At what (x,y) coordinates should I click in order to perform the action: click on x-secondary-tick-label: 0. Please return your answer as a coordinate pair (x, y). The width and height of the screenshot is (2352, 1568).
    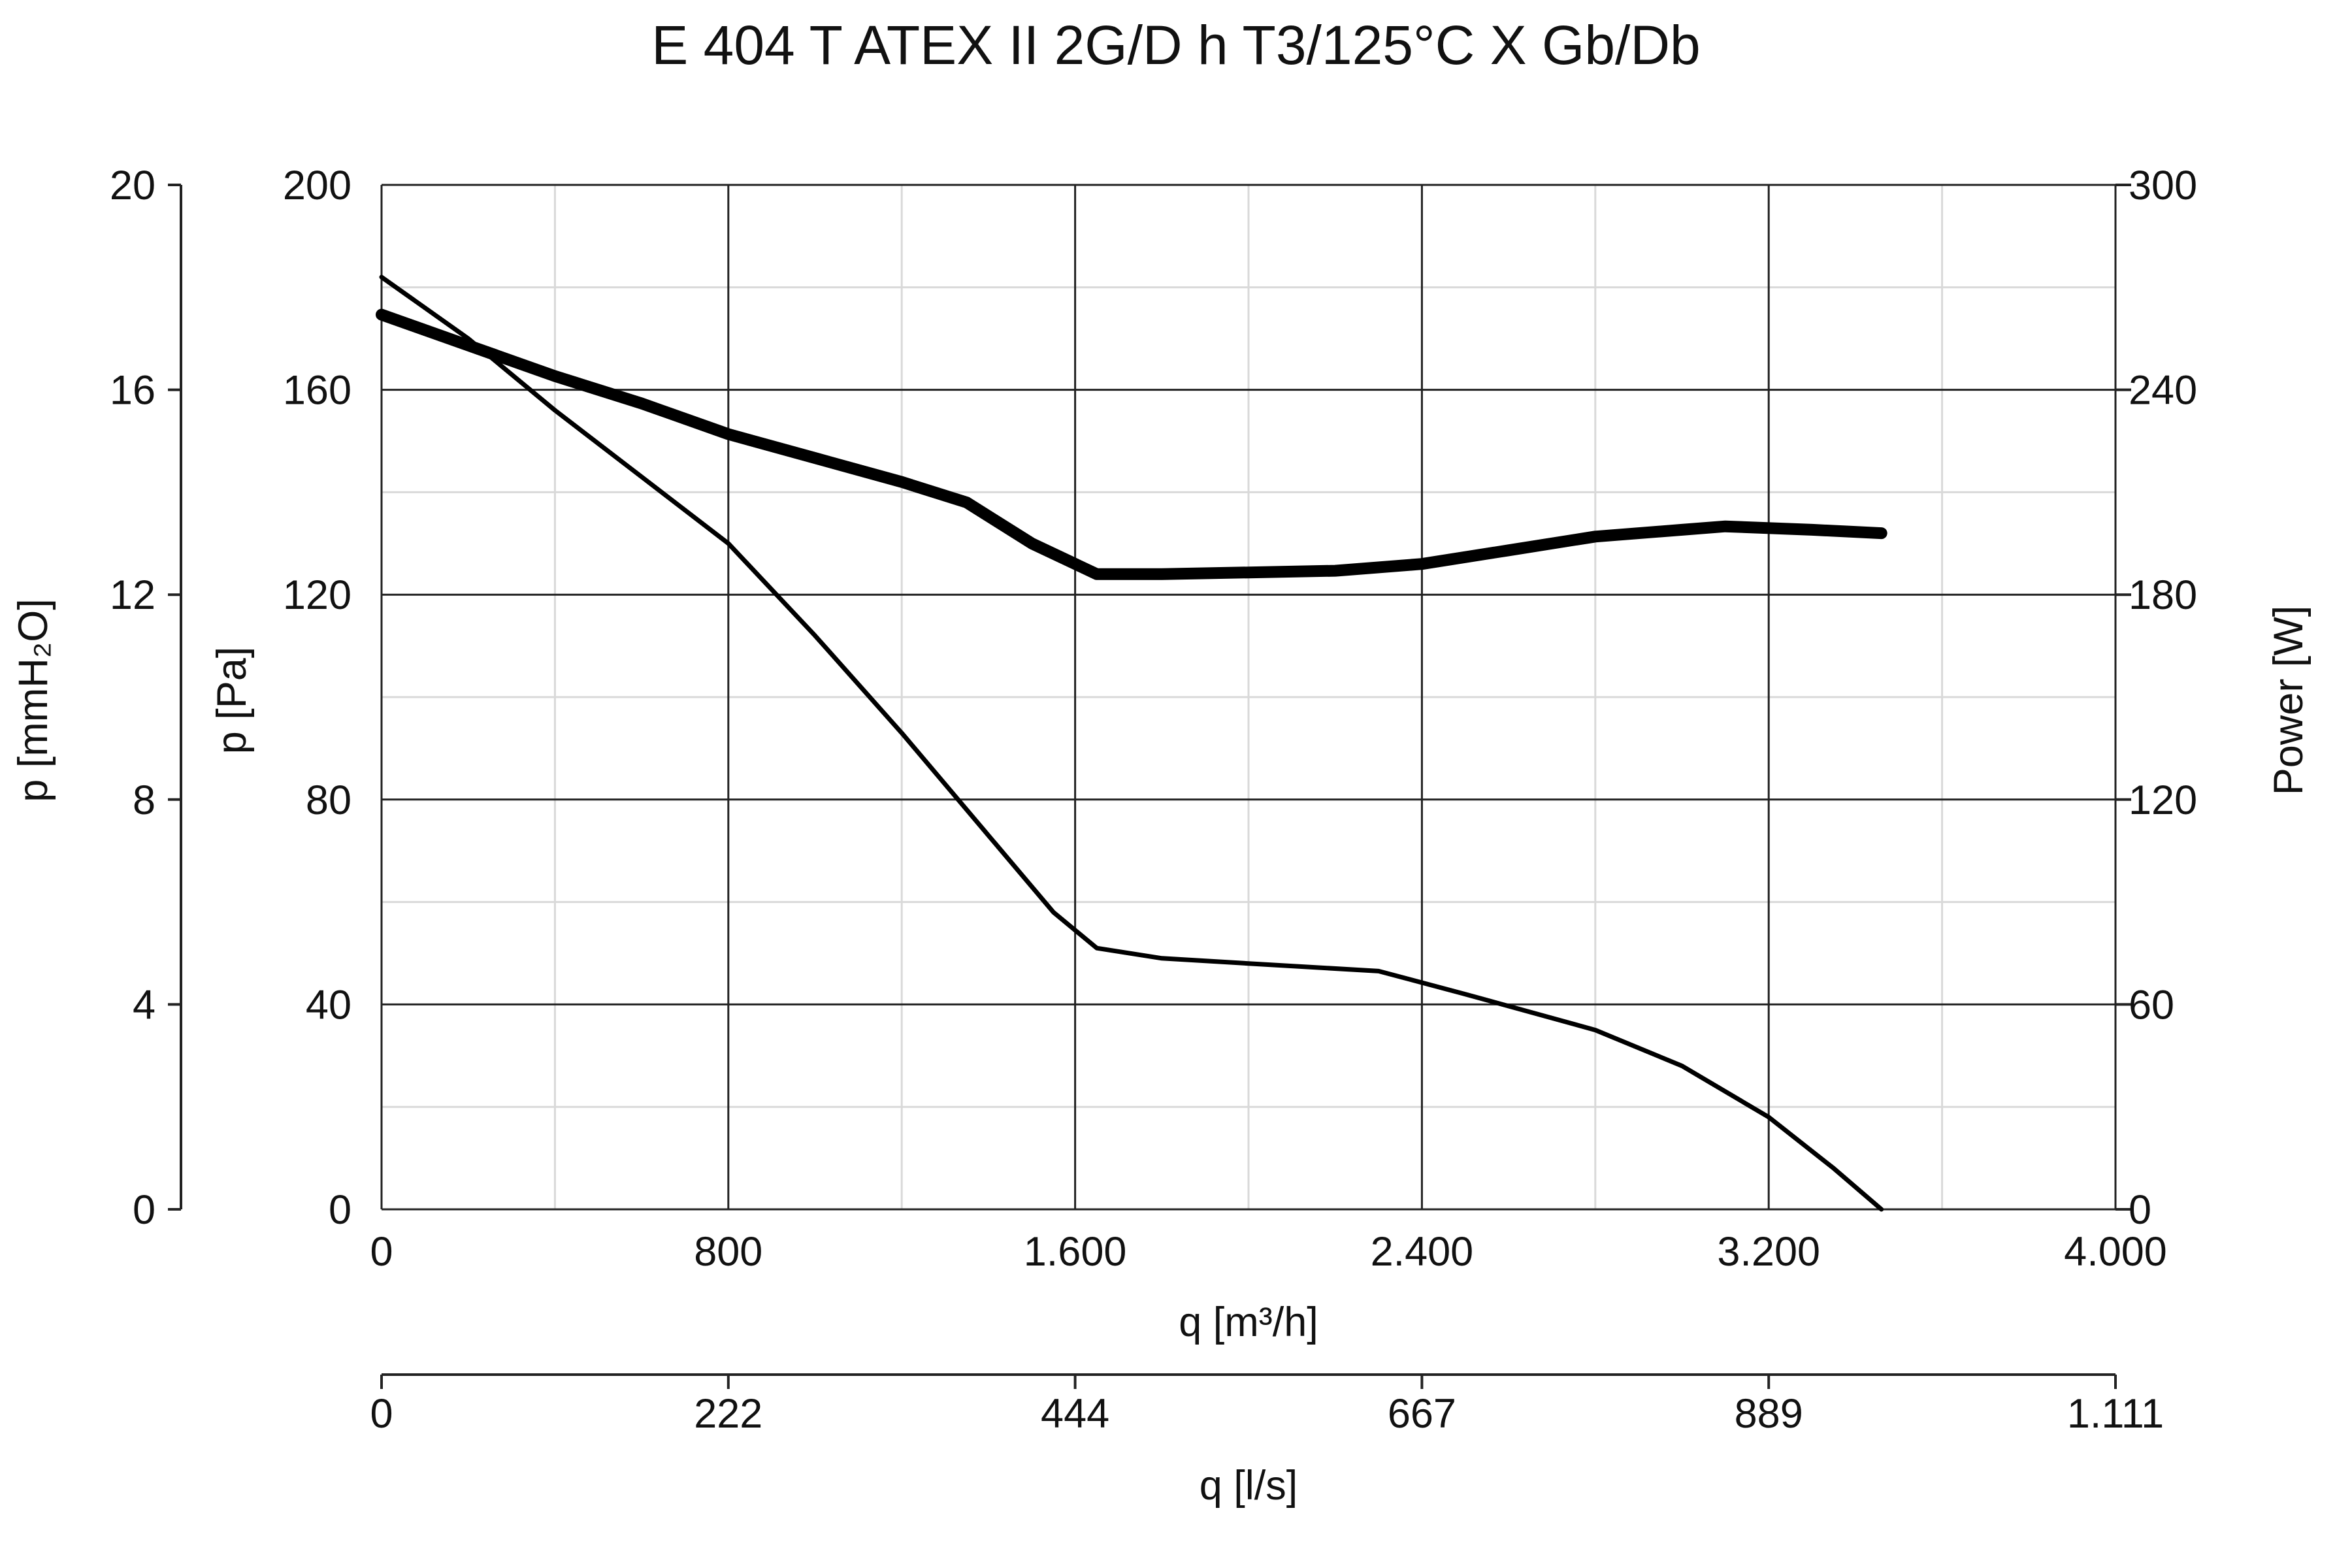
    Looking at the image, I should click on (381, 1414).